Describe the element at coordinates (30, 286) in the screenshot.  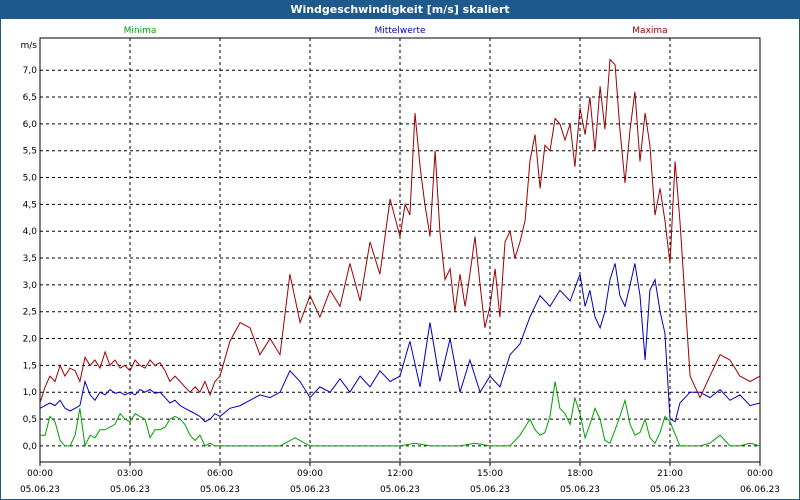
I see `y-tick-label: 3,0` at that location.